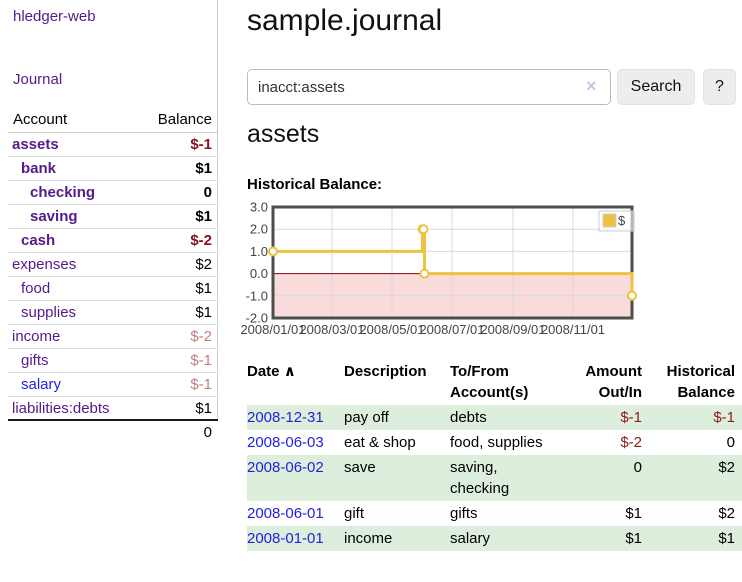  I want to click on register-amount: $-1, so click(631, 417).